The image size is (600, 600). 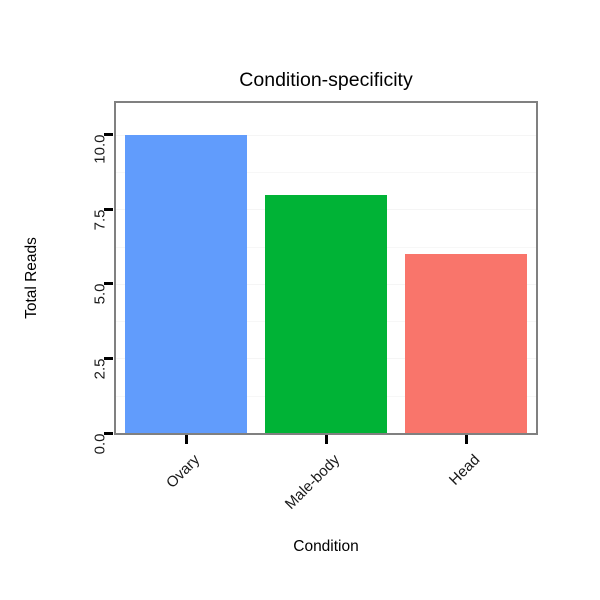 What do you see at coordinates (100, 369) in the screenshot?
I see `y-axis-tick-label: 2.5` at bounding box center [100, 369].